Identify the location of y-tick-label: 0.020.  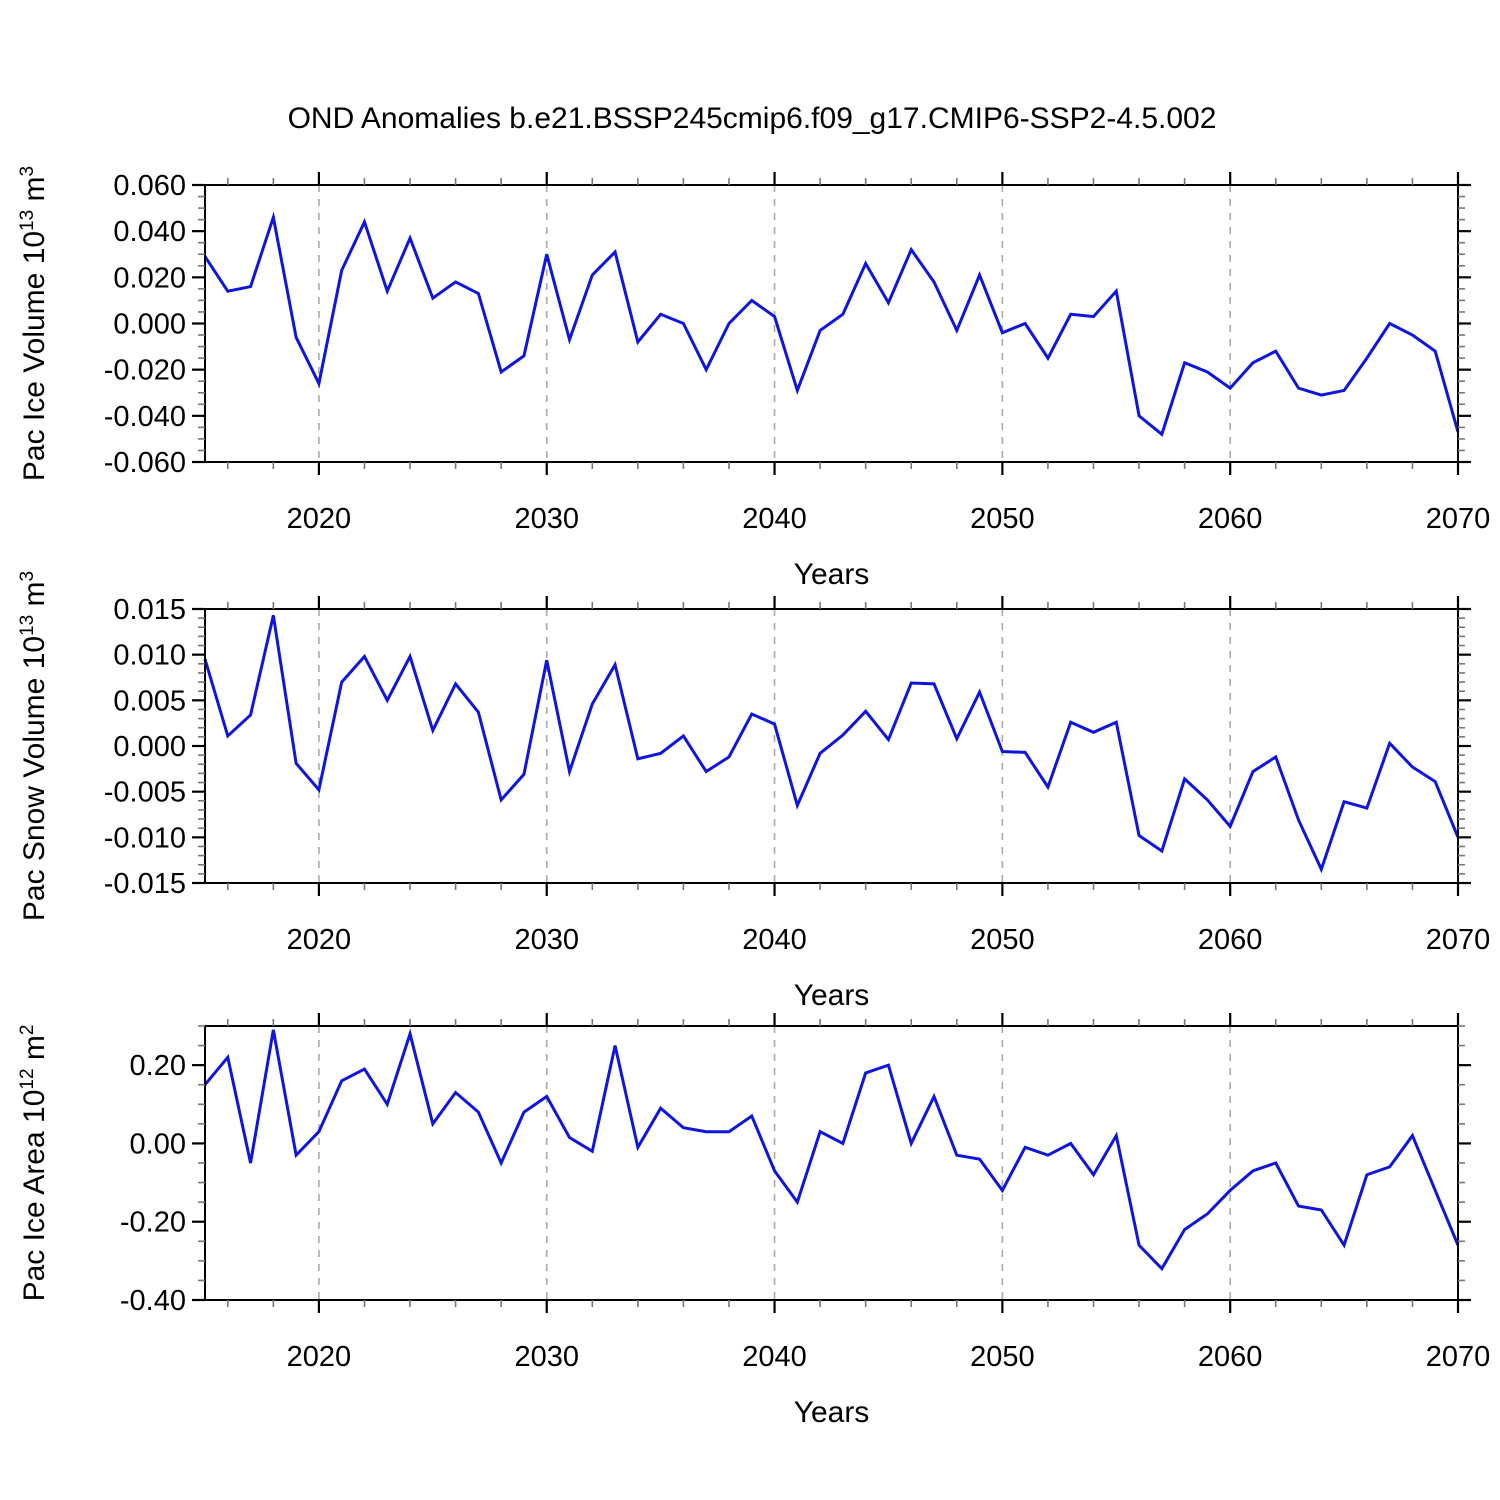
(149, 278).